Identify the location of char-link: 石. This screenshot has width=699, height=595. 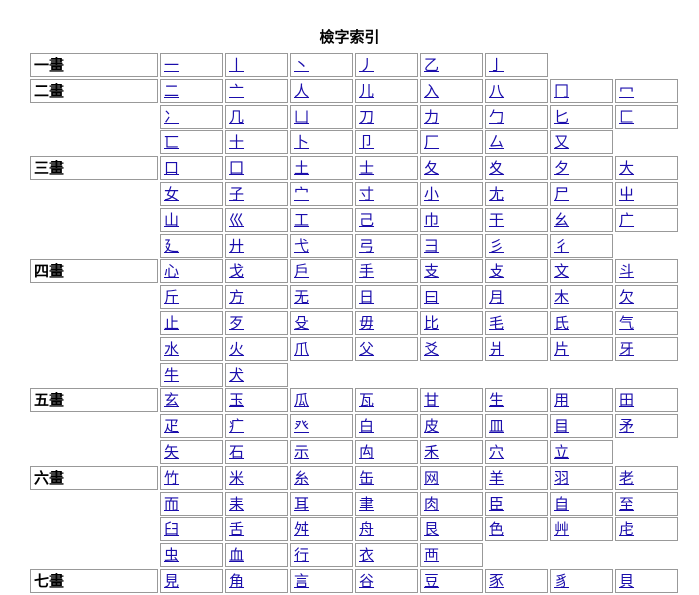
(237, 452).